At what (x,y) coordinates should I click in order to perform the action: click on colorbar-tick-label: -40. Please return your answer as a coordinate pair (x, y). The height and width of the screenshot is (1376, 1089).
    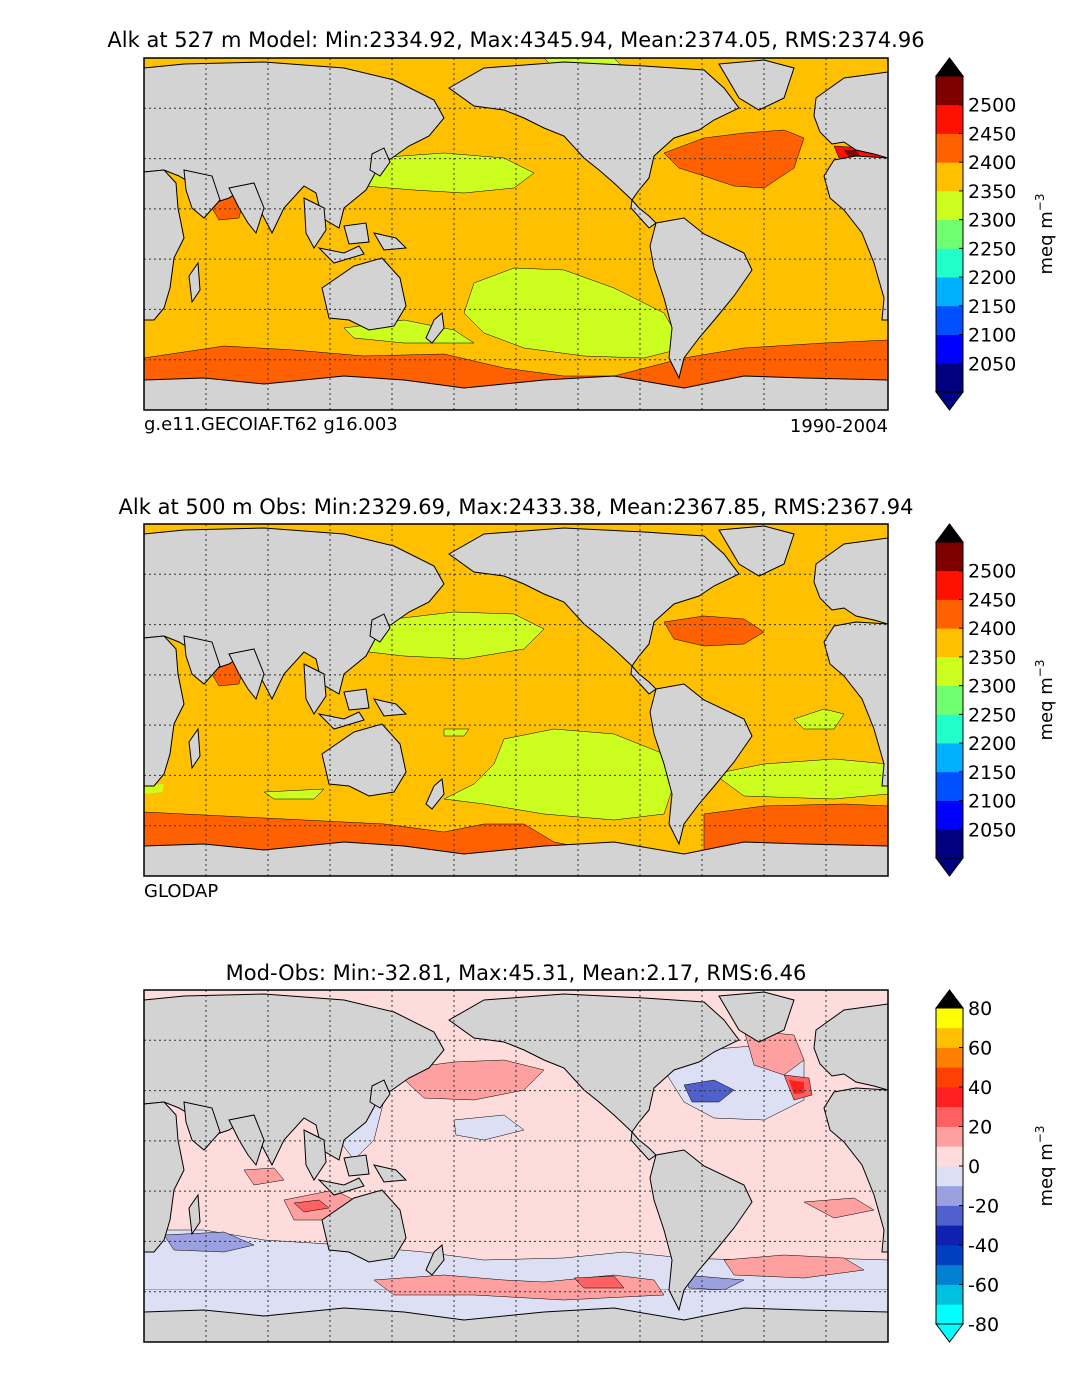
    Looking at the image, I should click on (983, 1246).